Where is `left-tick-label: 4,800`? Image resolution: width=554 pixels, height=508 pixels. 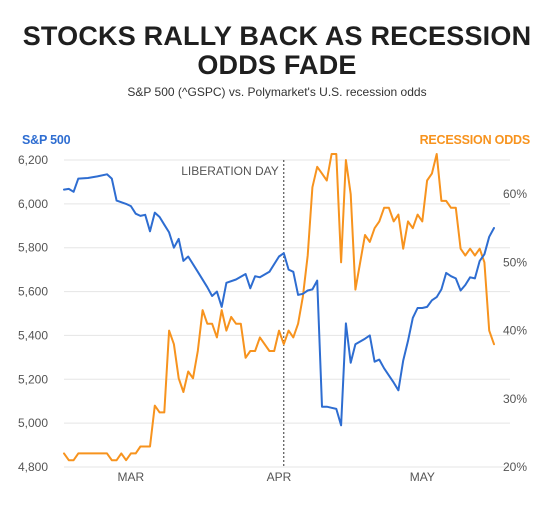 left-tick-label: 4,800 is located at coordinates (33, 467).